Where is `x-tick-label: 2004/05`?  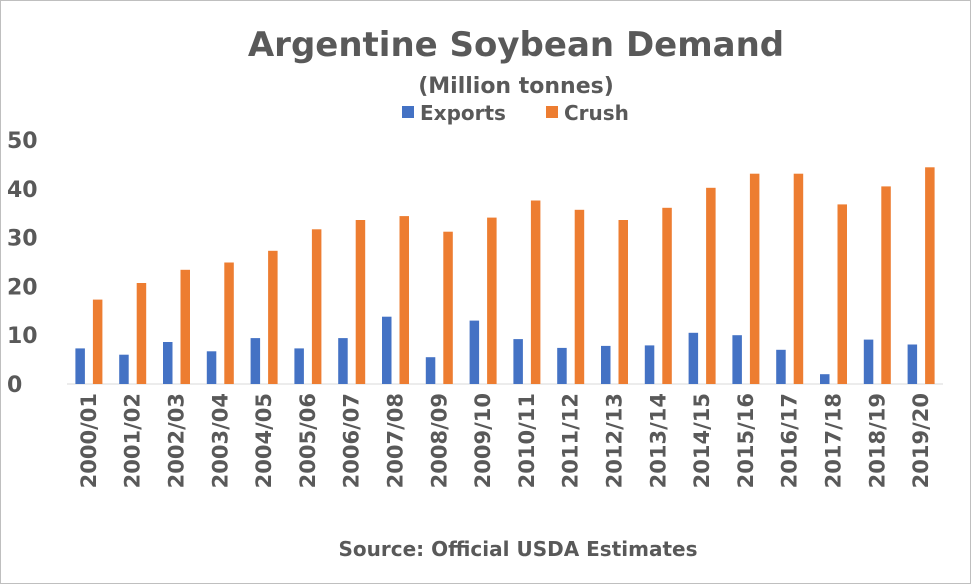
x-tick-label: 2004/05 is located at coordinates (264, 440).